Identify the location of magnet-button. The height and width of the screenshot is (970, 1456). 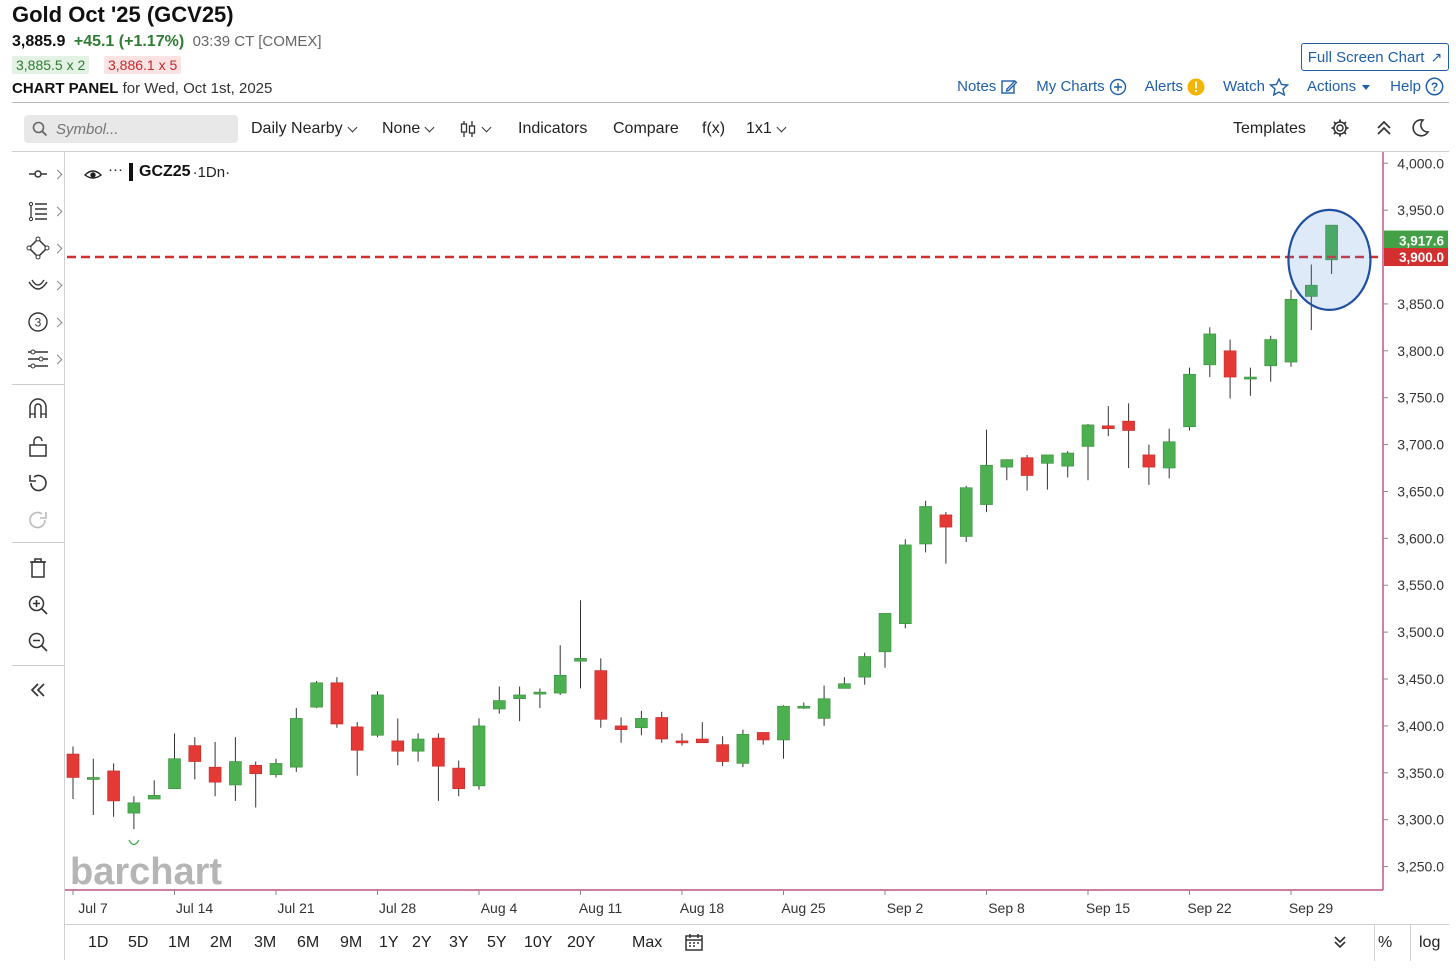
(38, 408).